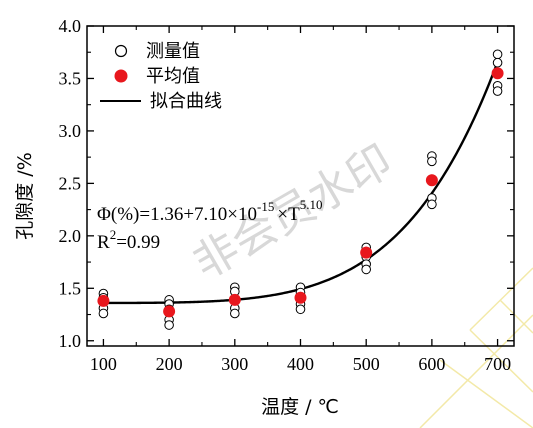 The width and height of the screenshot is (533, 428). What do you see at coordinates (234, 364) in the screenshot?
I see `x-tick-label: 300` at bounding box center [234, 364].